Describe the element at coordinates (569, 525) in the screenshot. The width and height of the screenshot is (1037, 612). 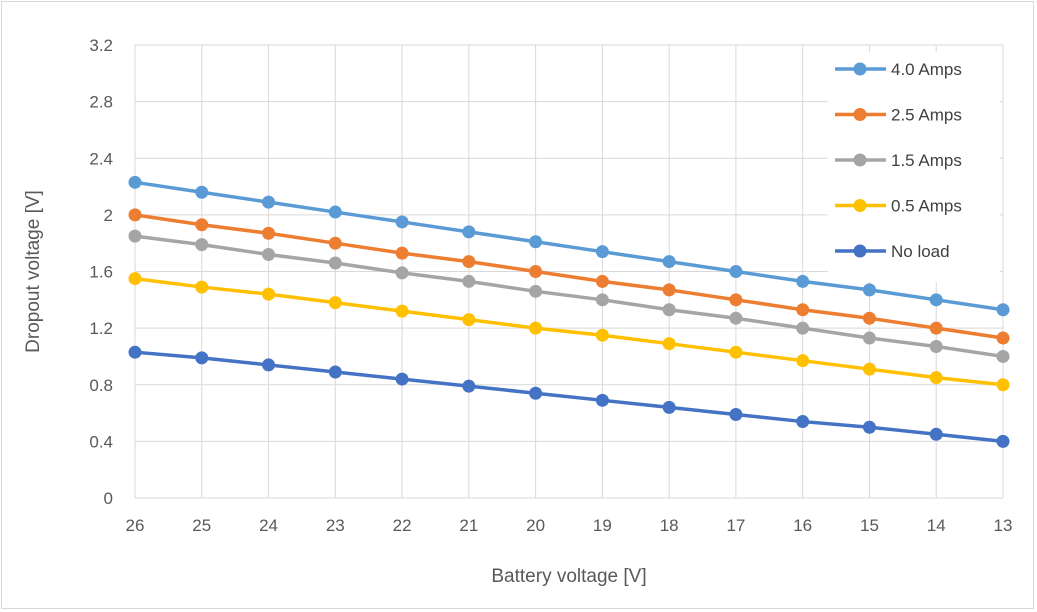
I see `x-axis-ticks: 26 25 24 23 22 21 20 19 18 17 16 15 14 13` at that location.